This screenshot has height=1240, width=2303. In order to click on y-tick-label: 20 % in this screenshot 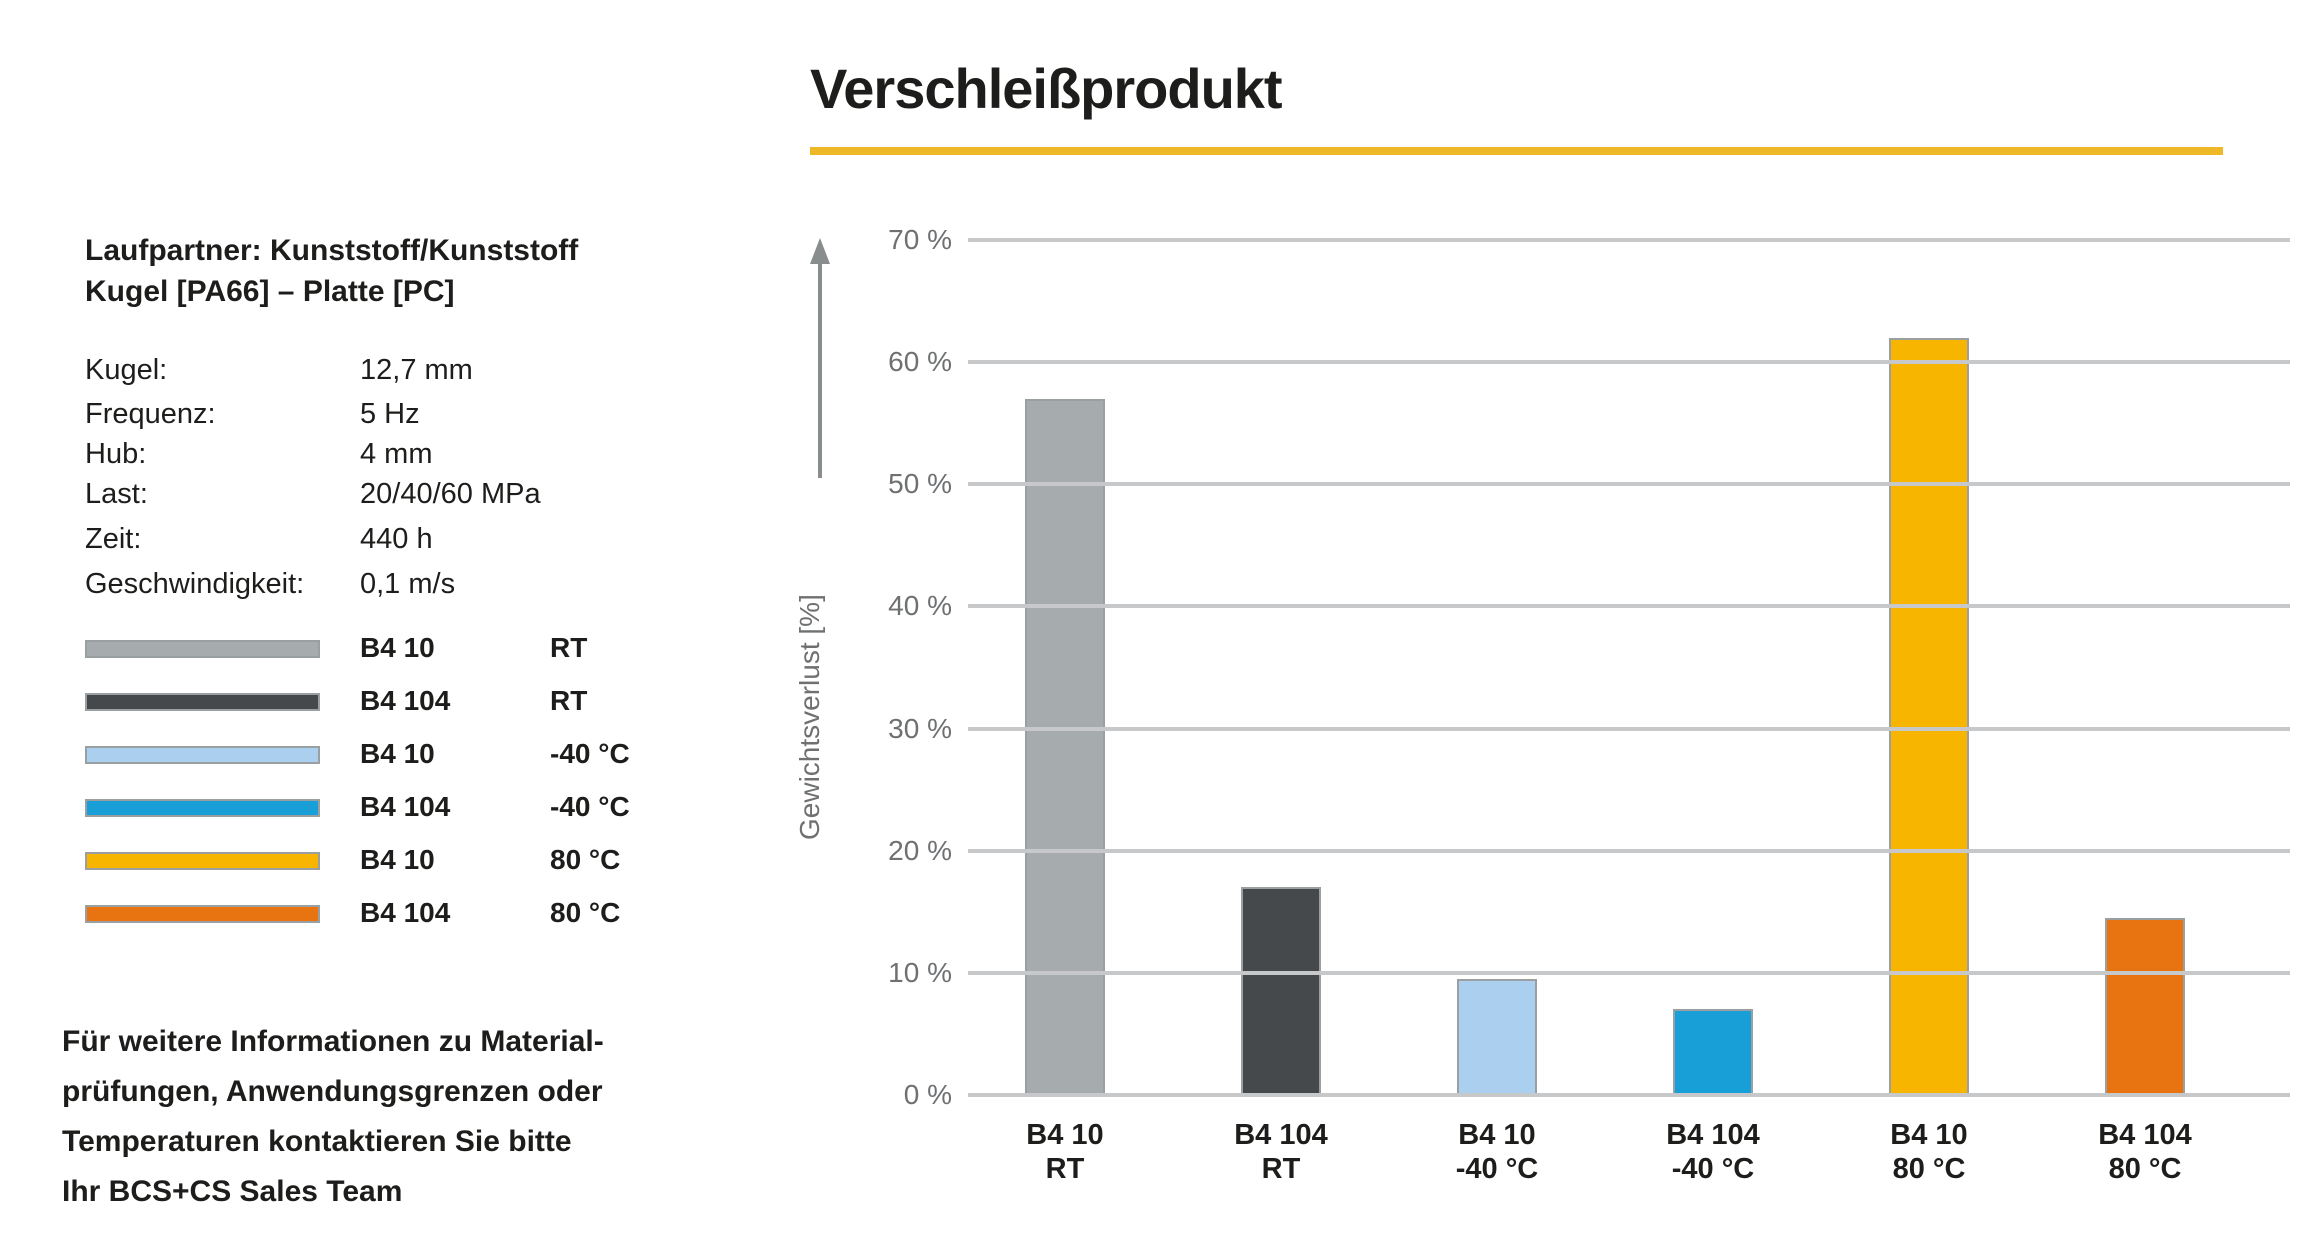, I will do `click(920, 850)`.